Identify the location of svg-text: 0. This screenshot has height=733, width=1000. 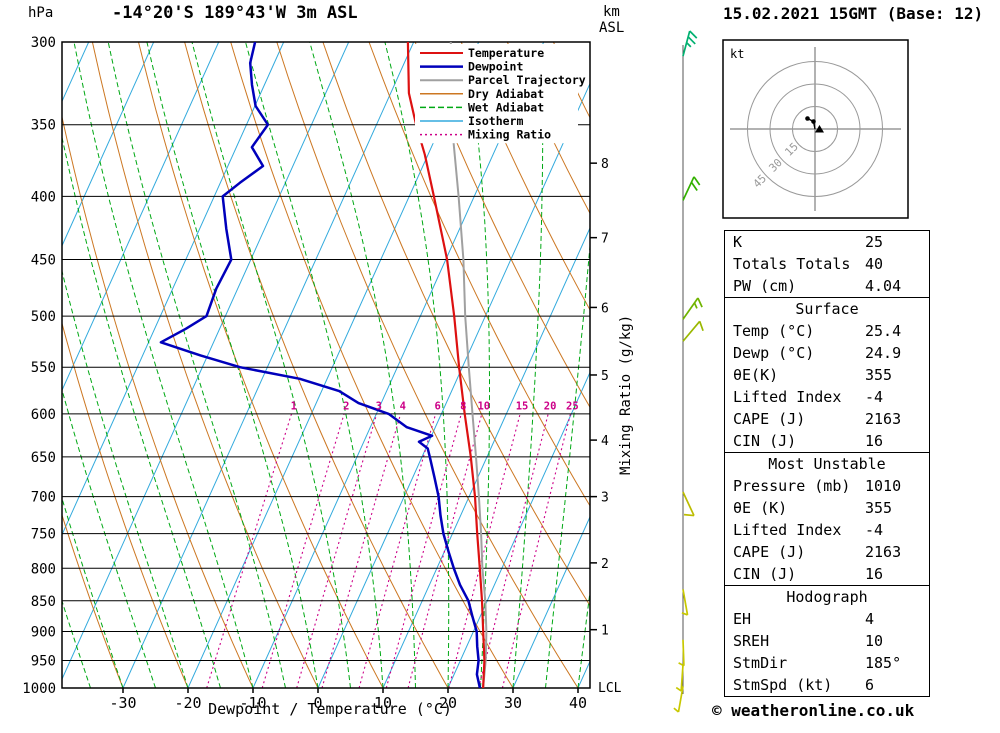
(317, 703).